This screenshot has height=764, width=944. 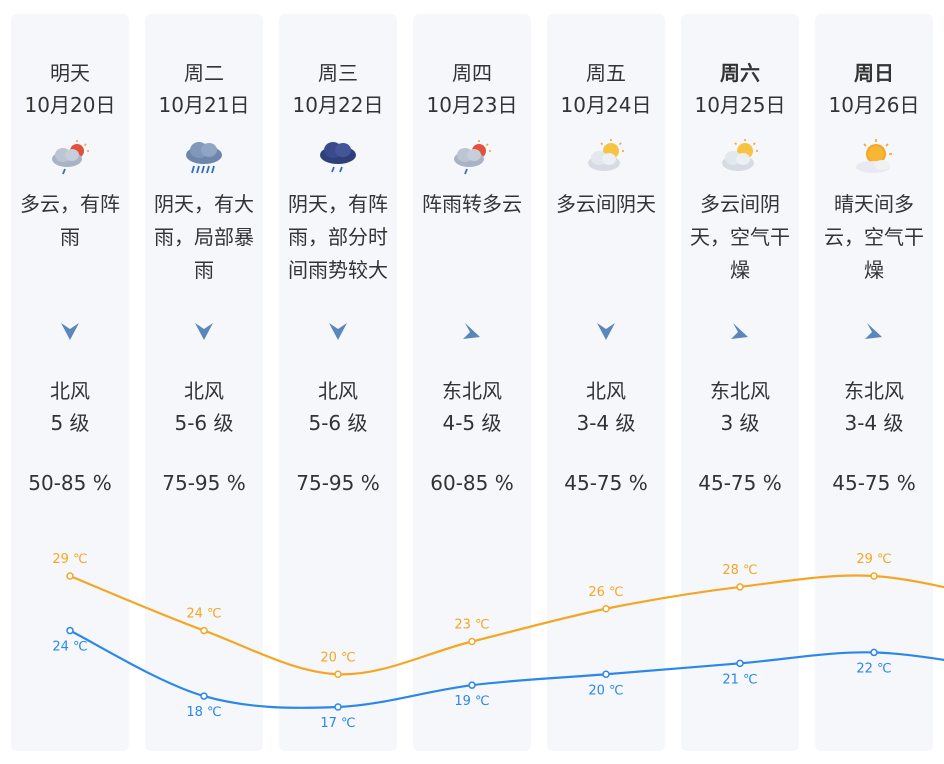 What do you see at coordinates (70, 105) in the screenshot?
I see `day-date: 10月20日` at bounding box center [70, 105].